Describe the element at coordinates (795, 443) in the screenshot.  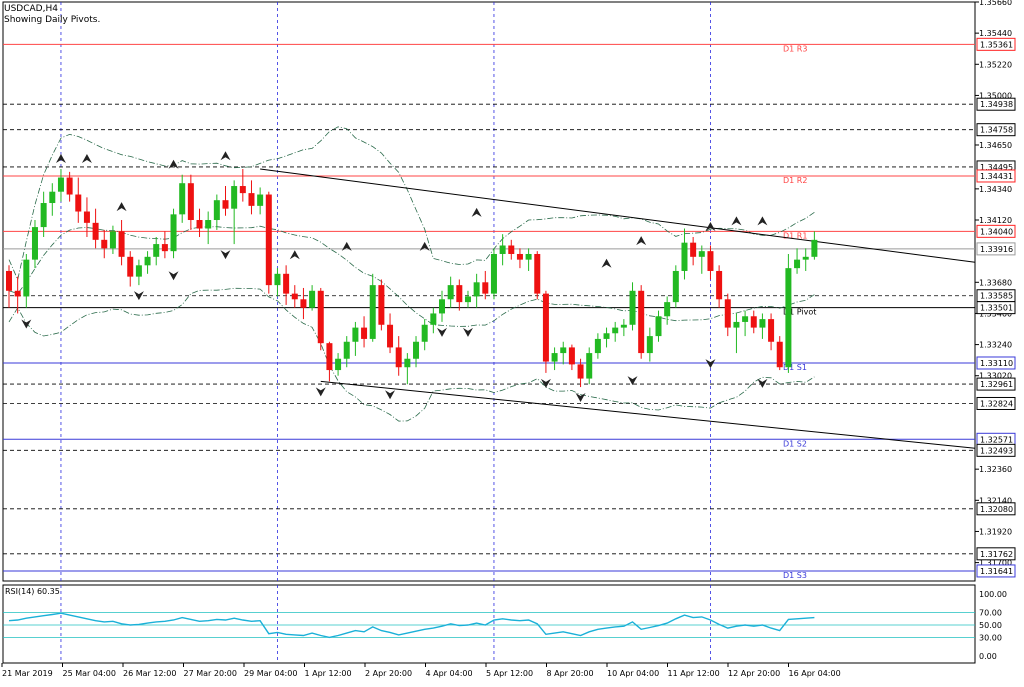
I see `pivot-line-label: D1 S2` at that location.